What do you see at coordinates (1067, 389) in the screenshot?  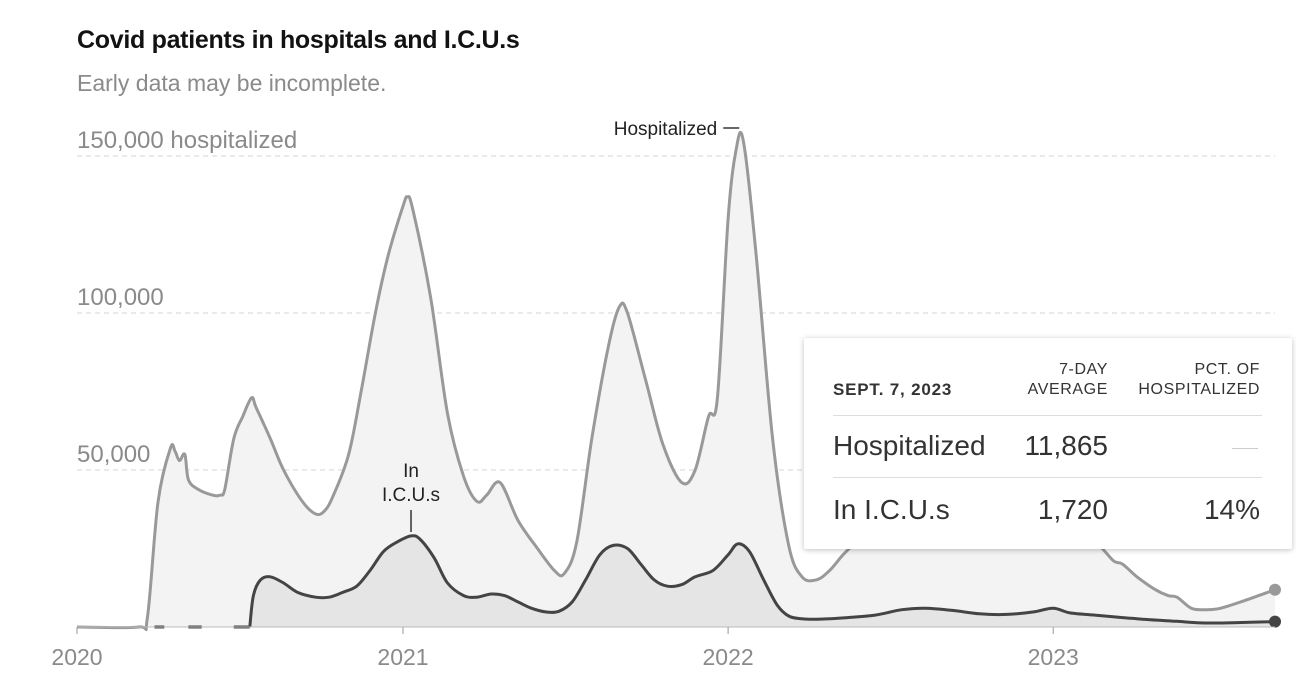 I see `tooltip-col-average-line2: AVERAGE` at bounding box center [1067, 389].